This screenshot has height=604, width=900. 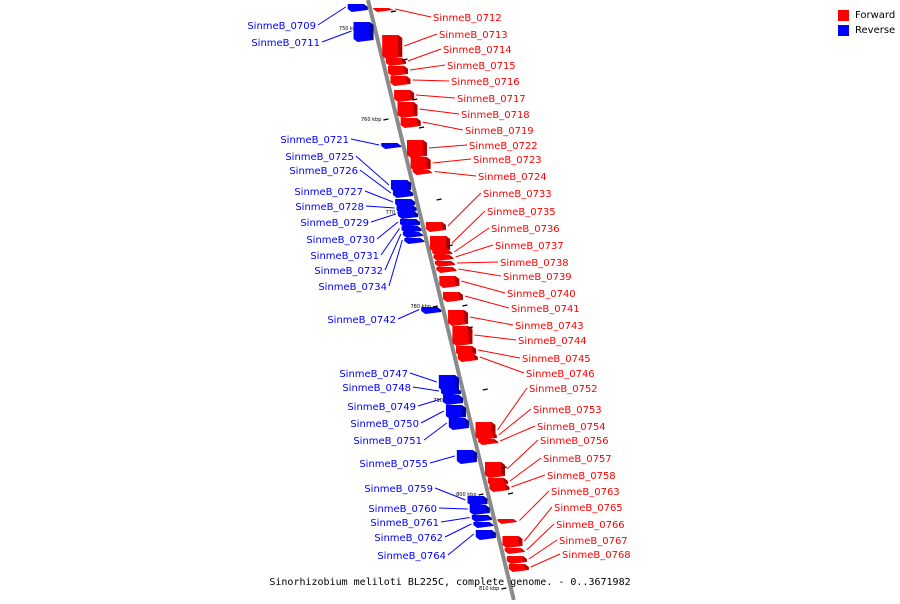 I want to click on forward-gene-label: SinmeB_0752, so click(x=563, y=389).